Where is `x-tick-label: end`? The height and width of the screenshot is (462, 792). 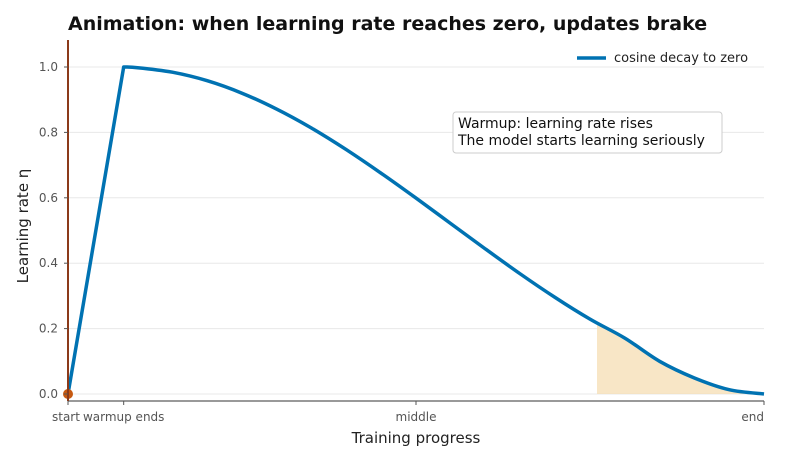 x-tick-label: end is located at coordinates (752, 417).